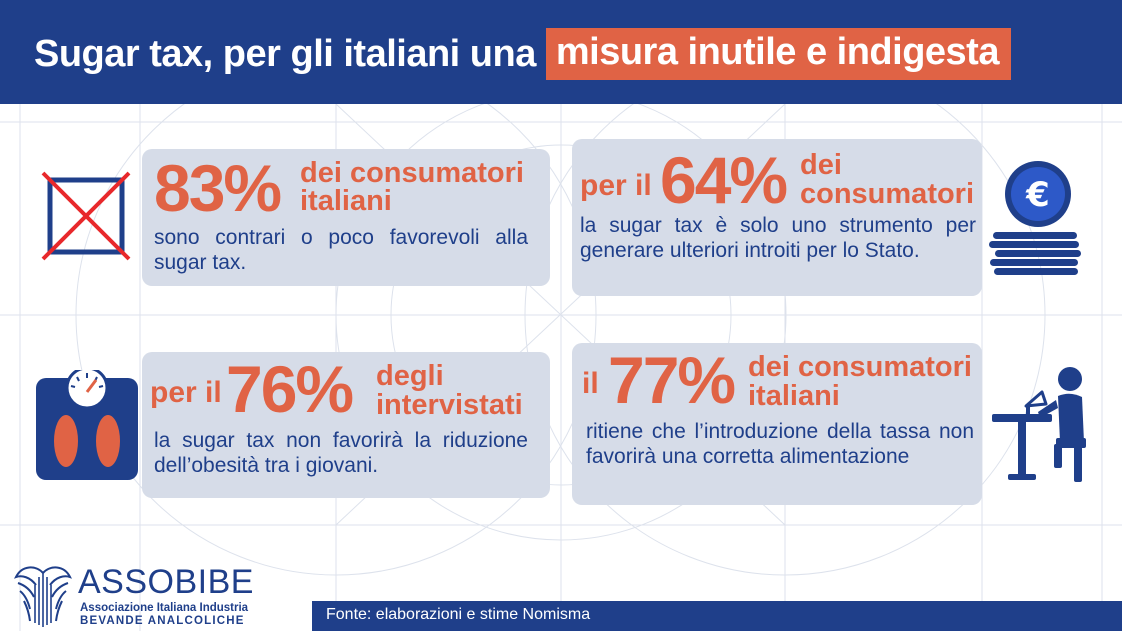 The image size is (1122, 631). I want to click on title-plain: Sugar tax, per gli italiani una, so click(285, 53).